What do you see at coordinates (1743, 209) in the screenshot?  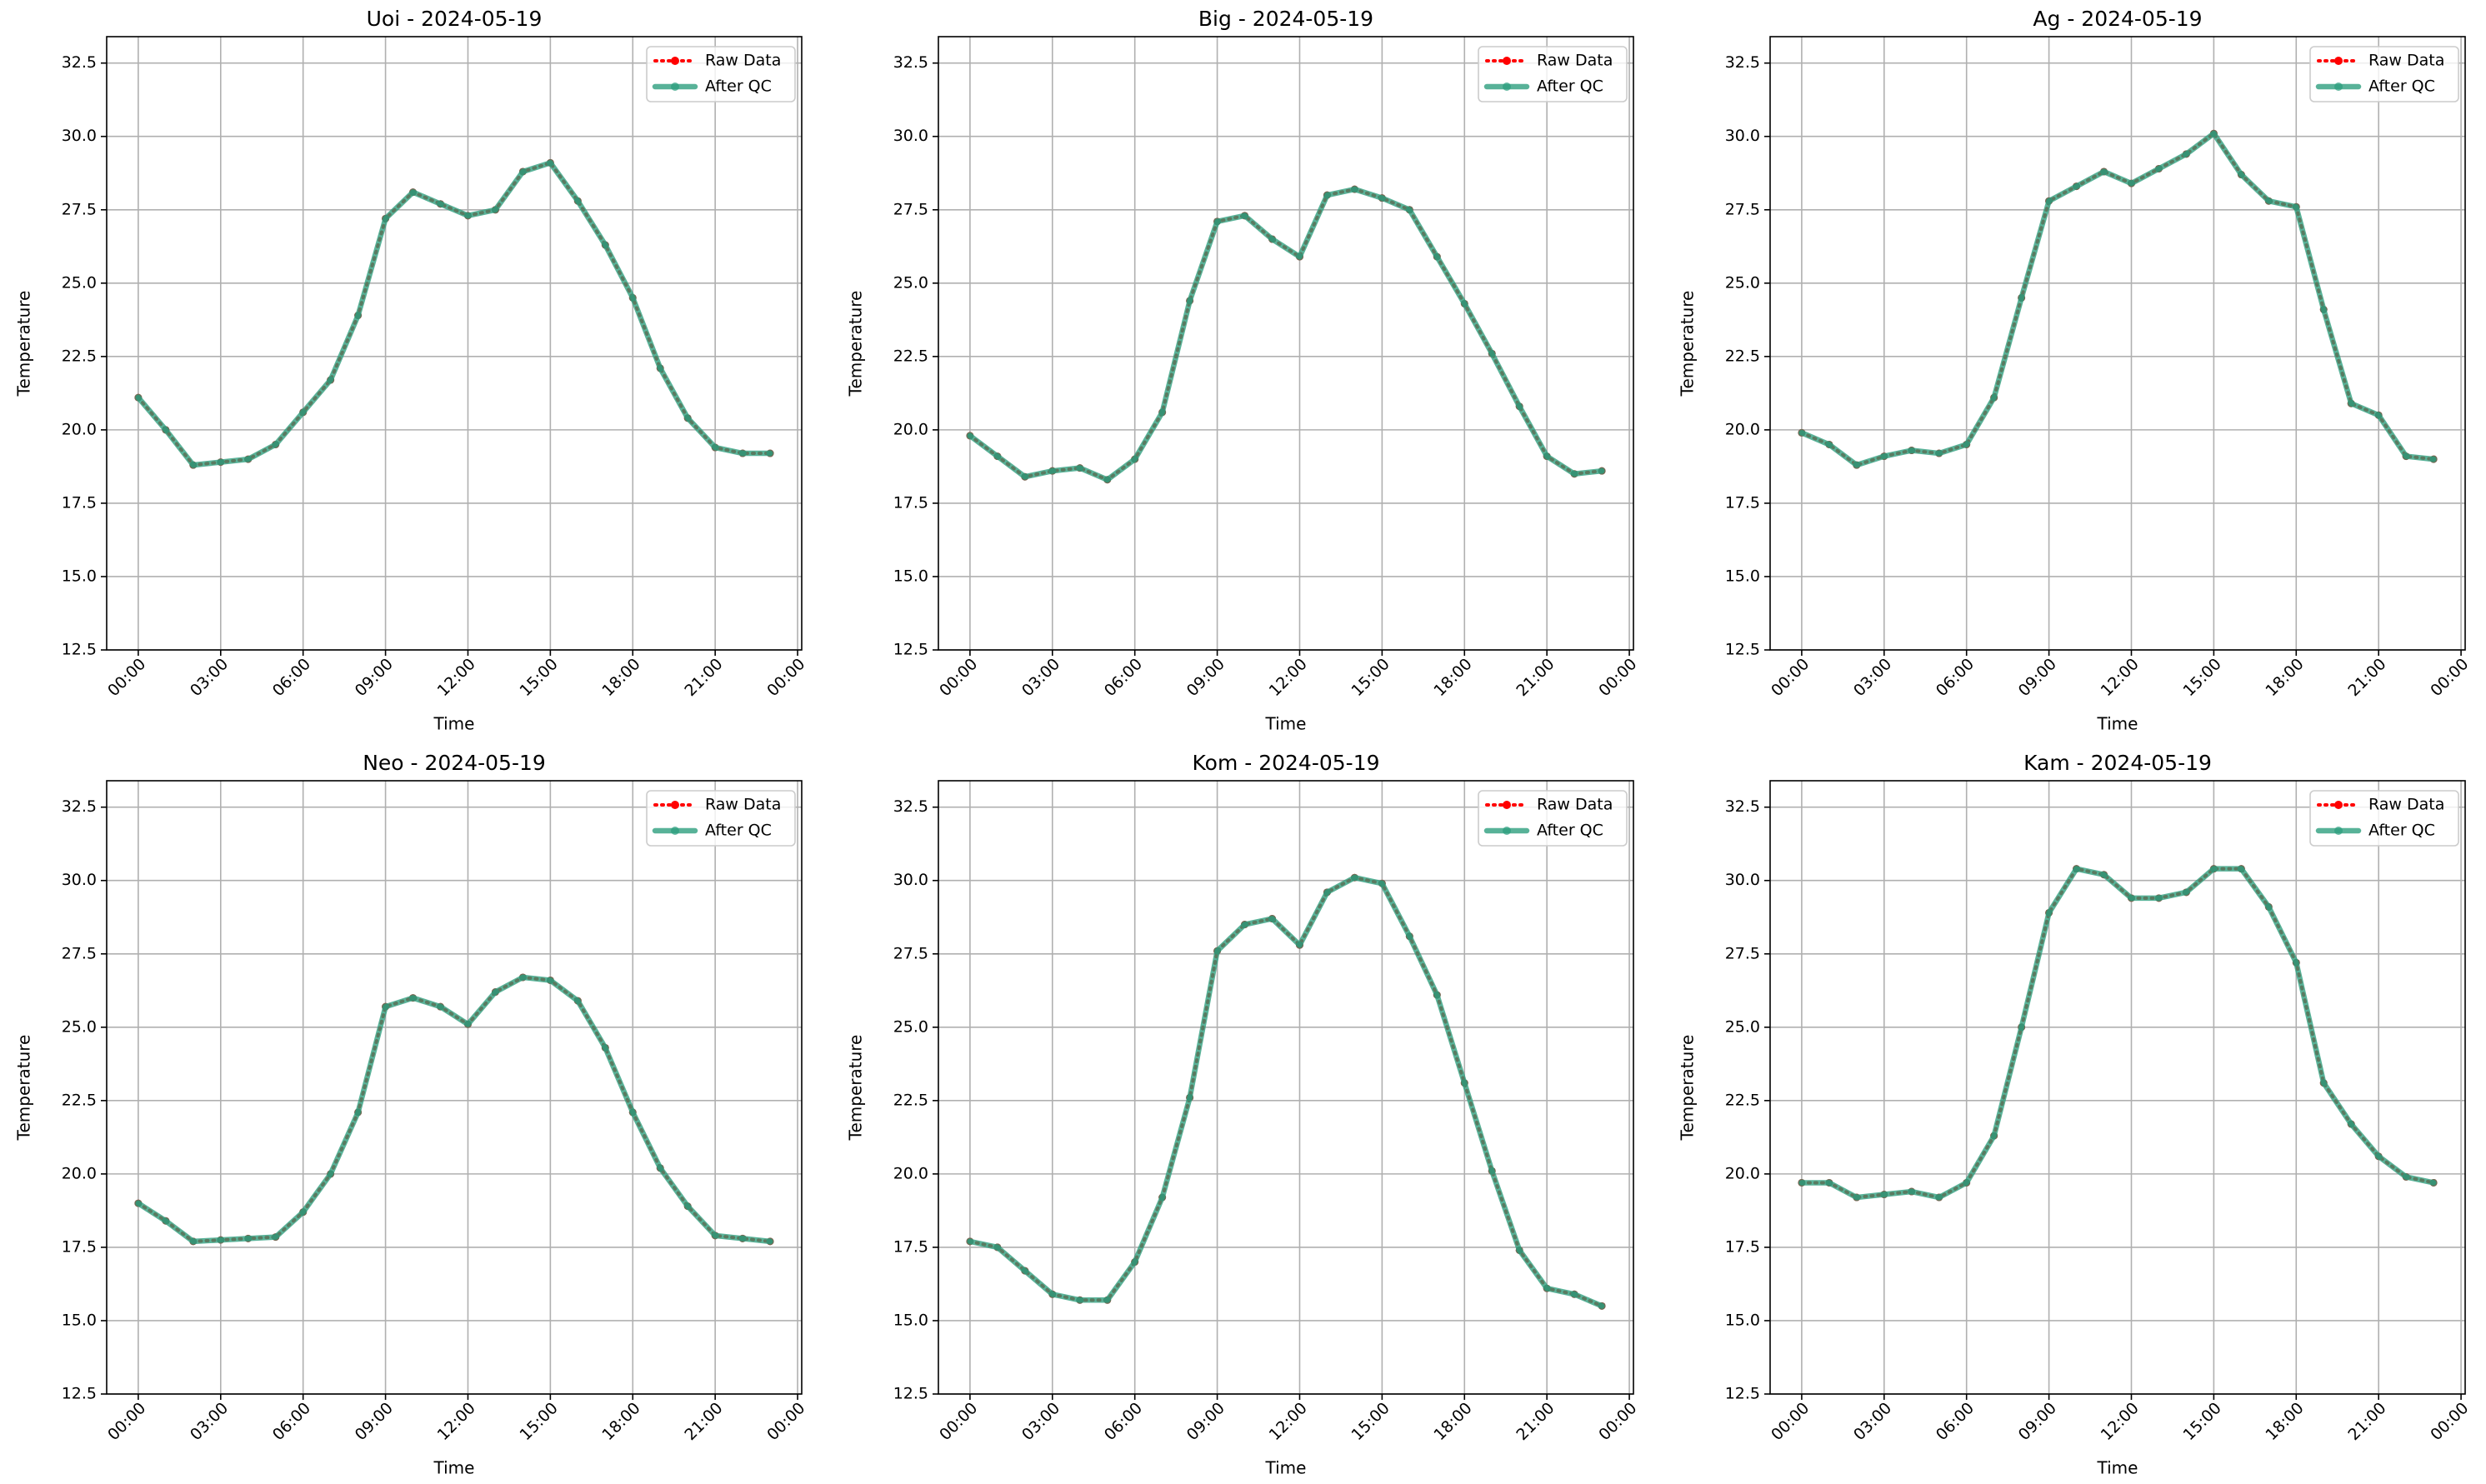 I see `y-tick-label: 27.5` at bounding box center [1743, 209].